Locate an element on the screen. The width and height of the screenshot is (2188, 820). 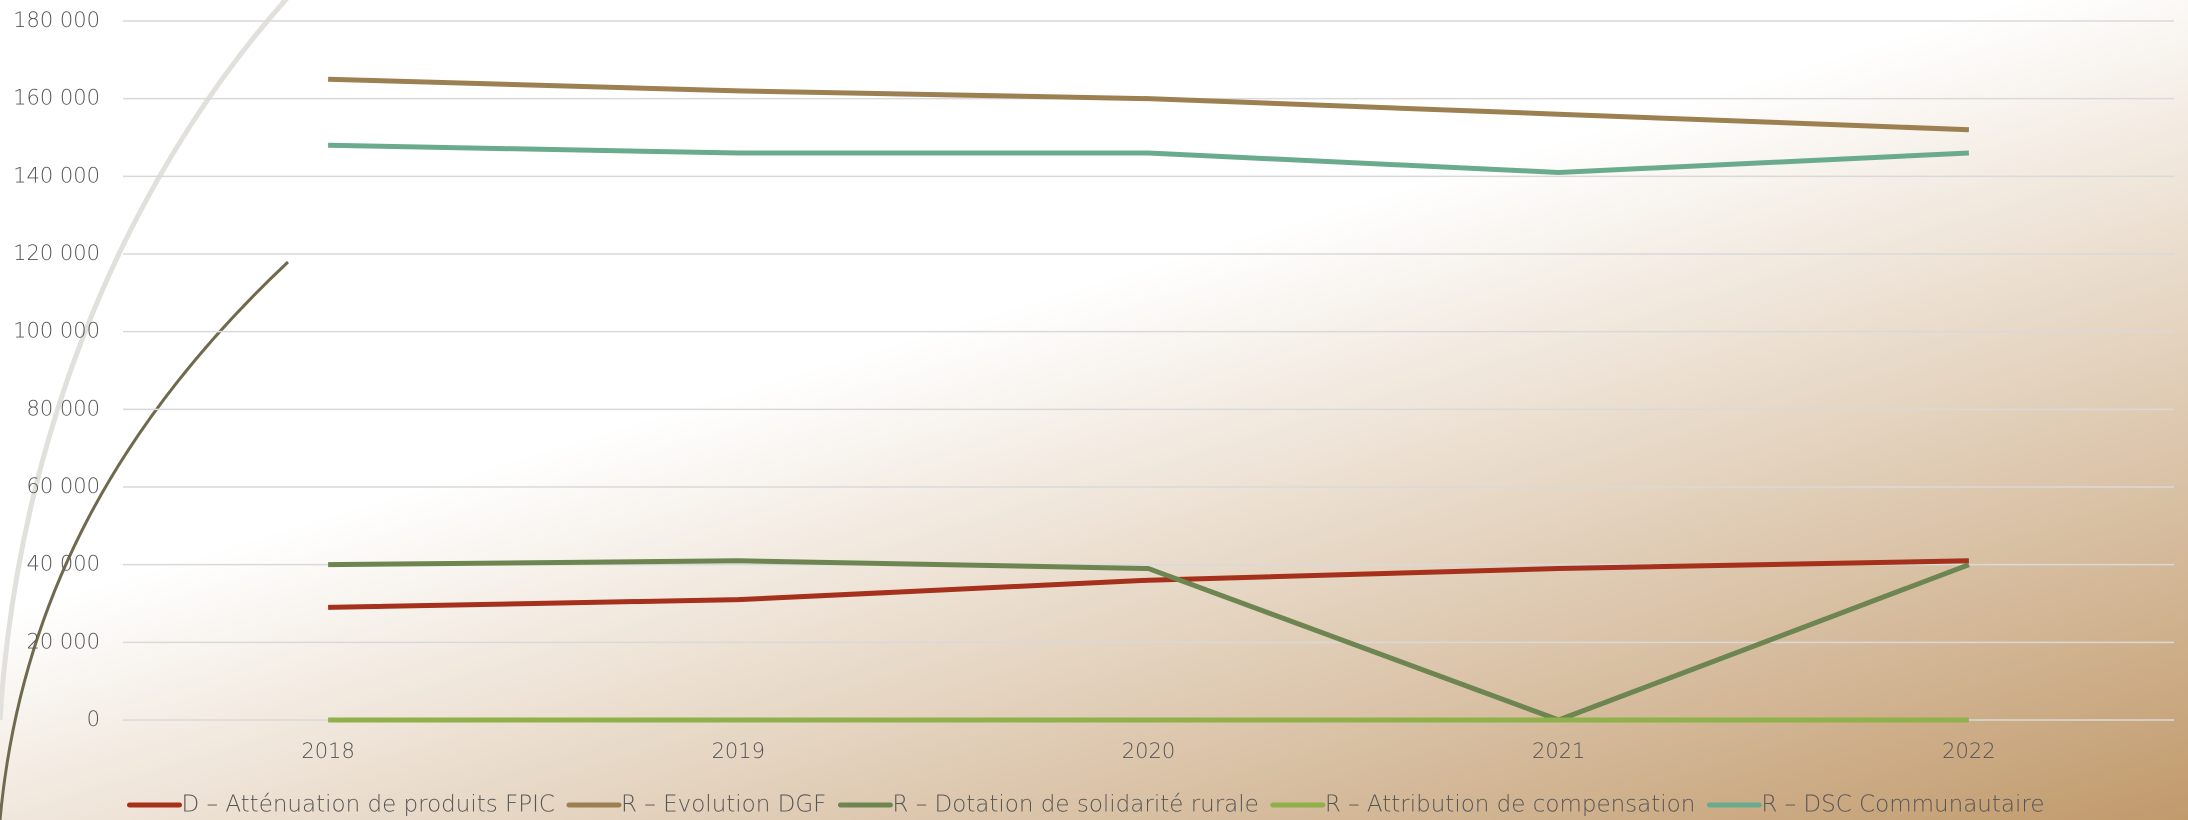
y-tick-label: 20 000 is located at coordinates (63, 641).